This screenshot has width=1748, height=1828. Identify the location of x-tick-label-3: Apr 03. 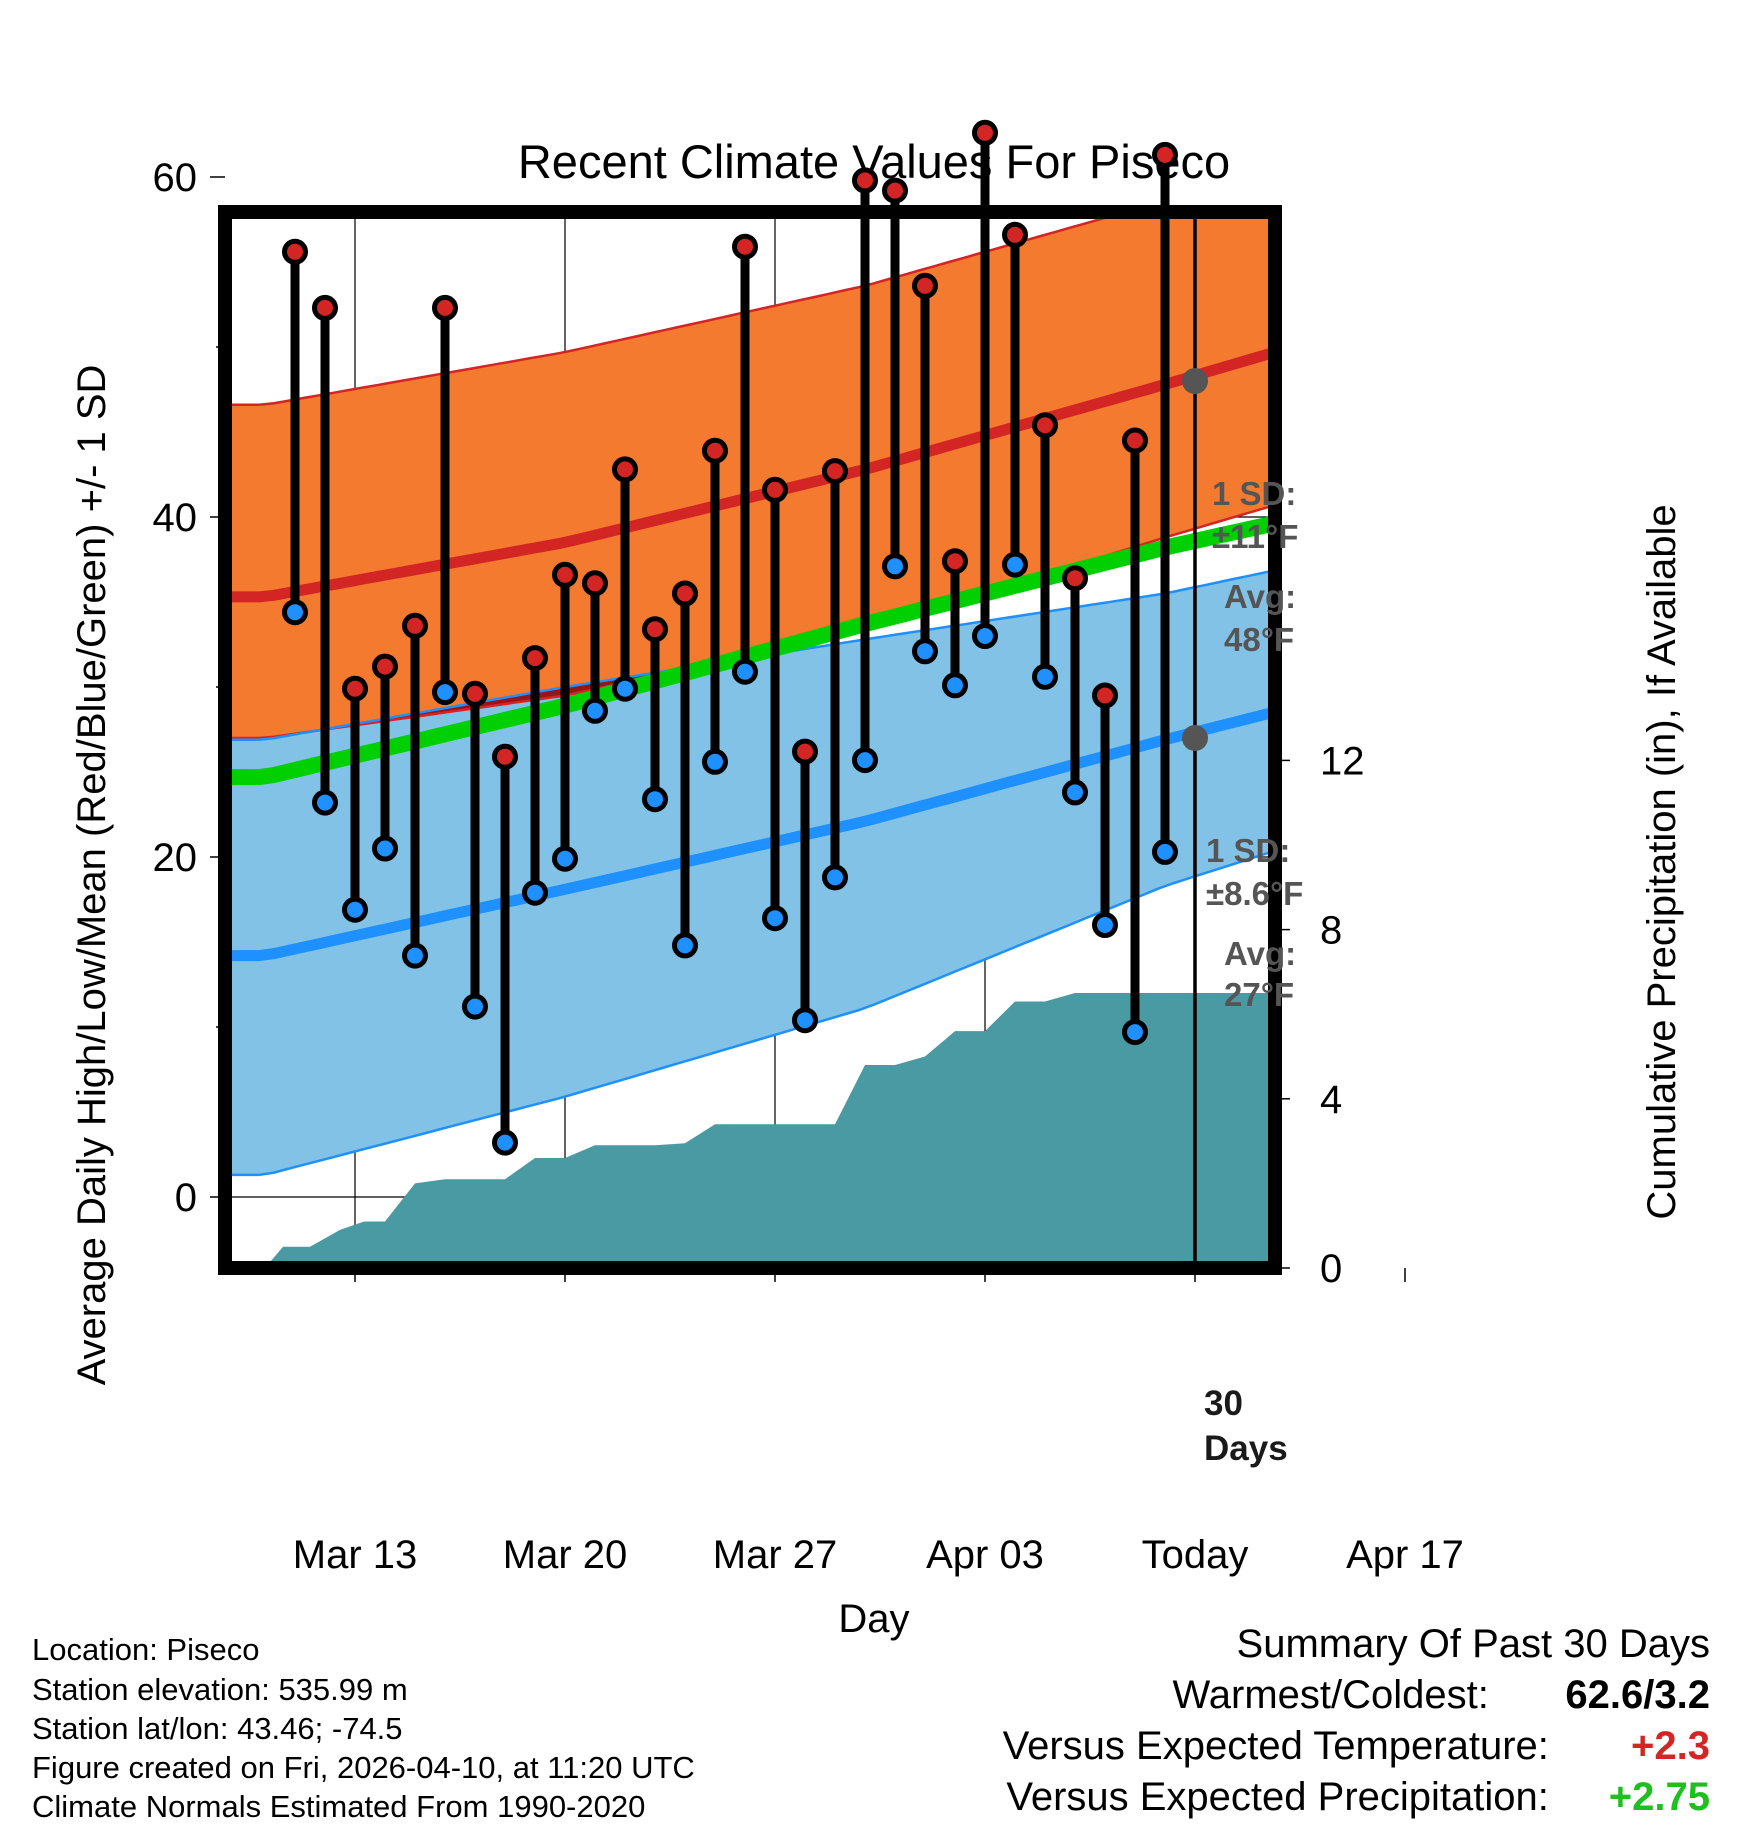
(985, 1555).